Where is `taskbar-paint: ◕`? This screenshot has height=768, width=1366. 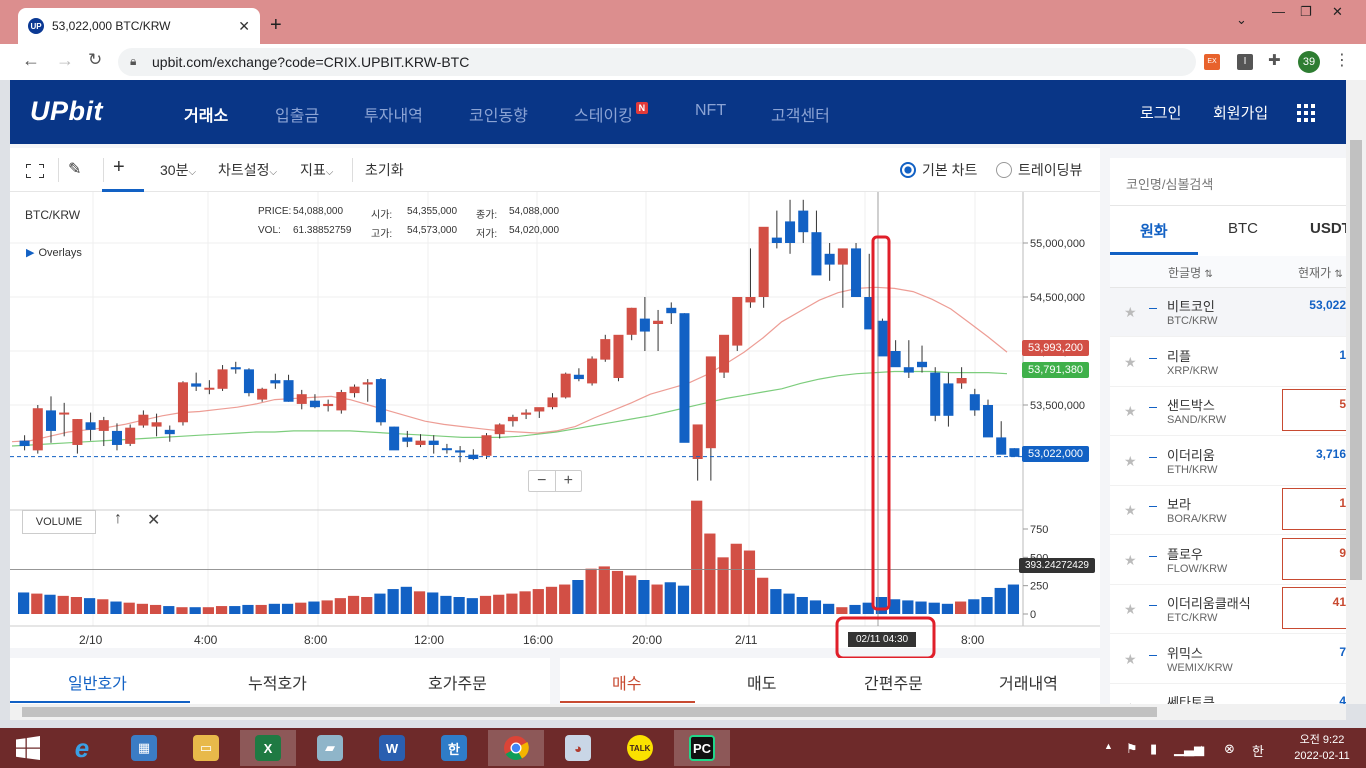
taskbar-paint: ◕ is located at coordinates (578, 748).